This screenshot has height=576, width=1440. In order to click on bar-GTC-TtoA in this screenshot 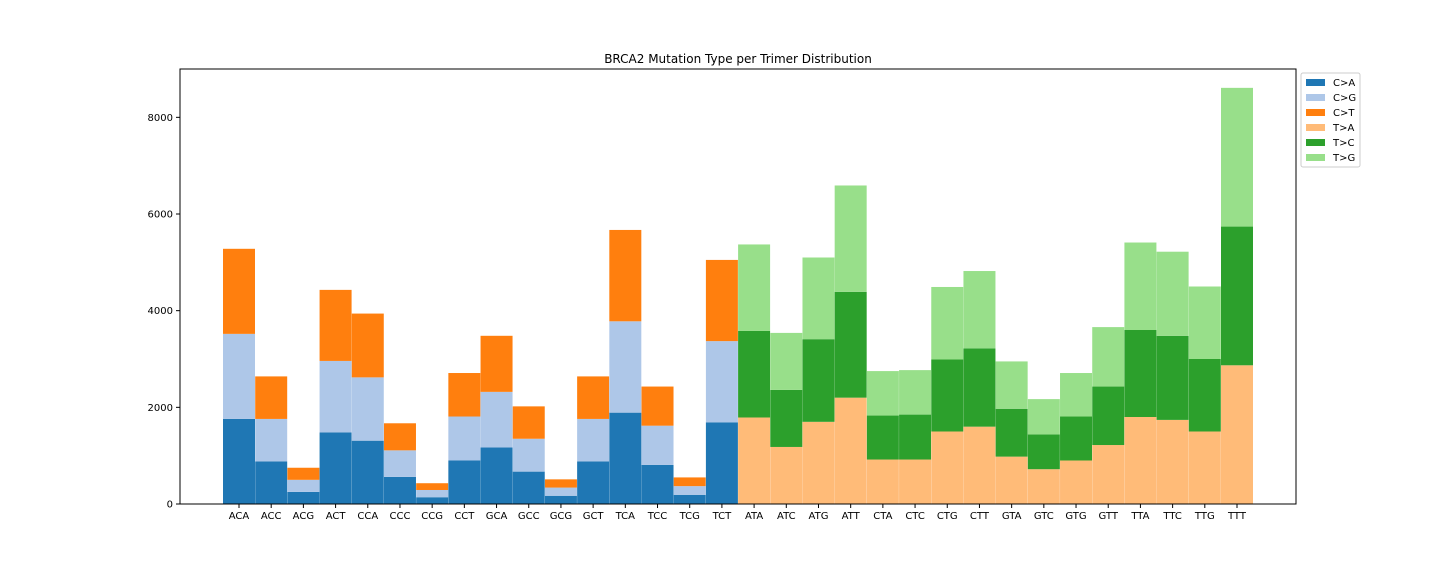, I will do `click(1043, 486)`.